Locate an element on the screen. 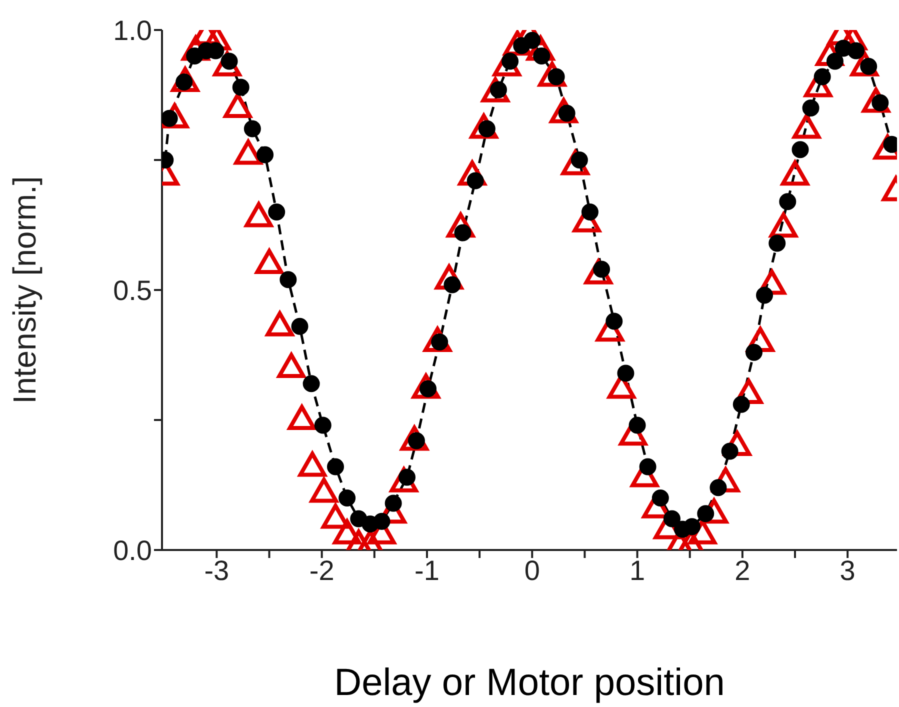 The height and width of the screenshot is (707, 899). x-tick-label: -3 is located at coordinates (217, 570).